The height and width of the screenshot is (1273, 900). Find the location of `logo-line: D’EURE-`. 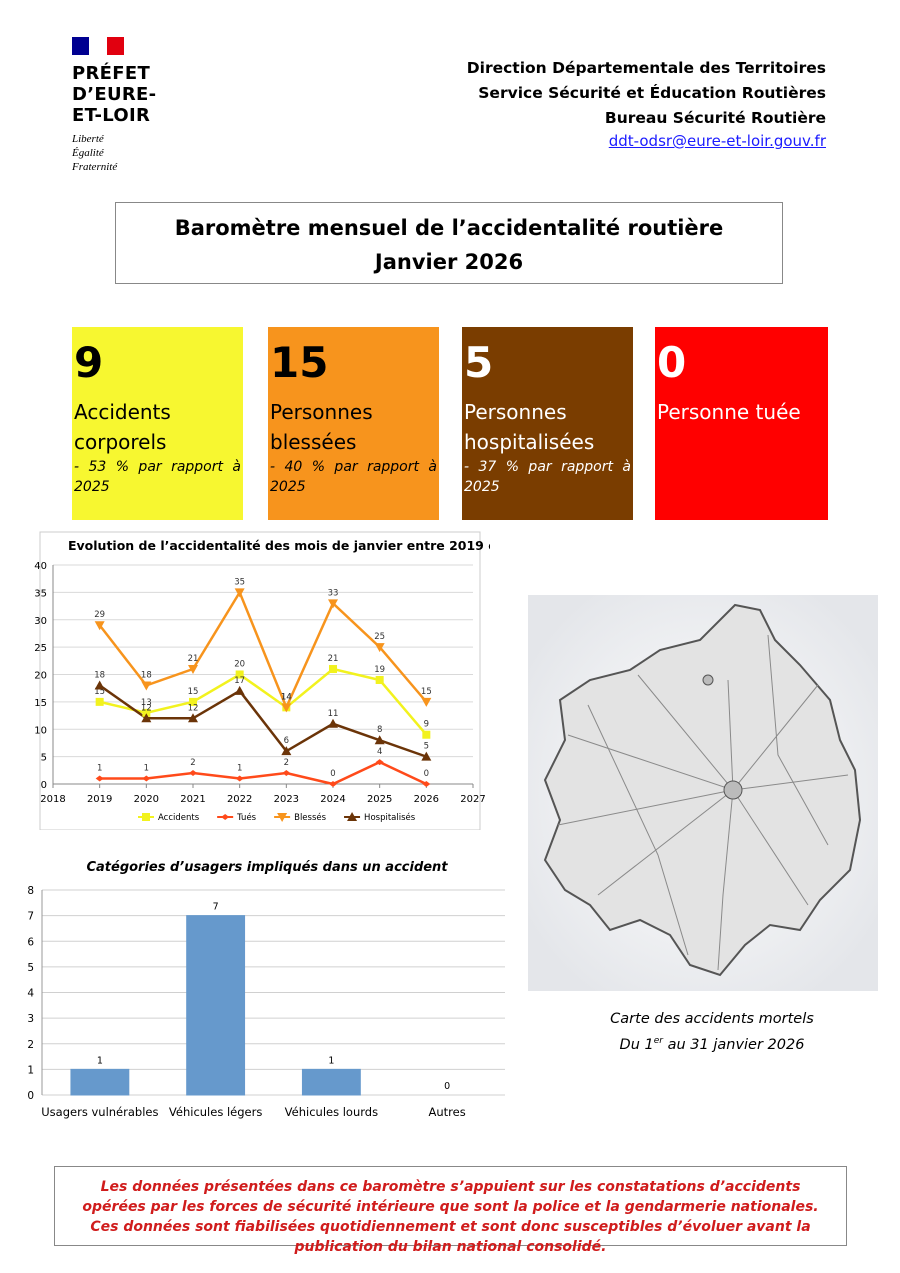

logo-line: D’EURE- is located at coordinates (114, 94).